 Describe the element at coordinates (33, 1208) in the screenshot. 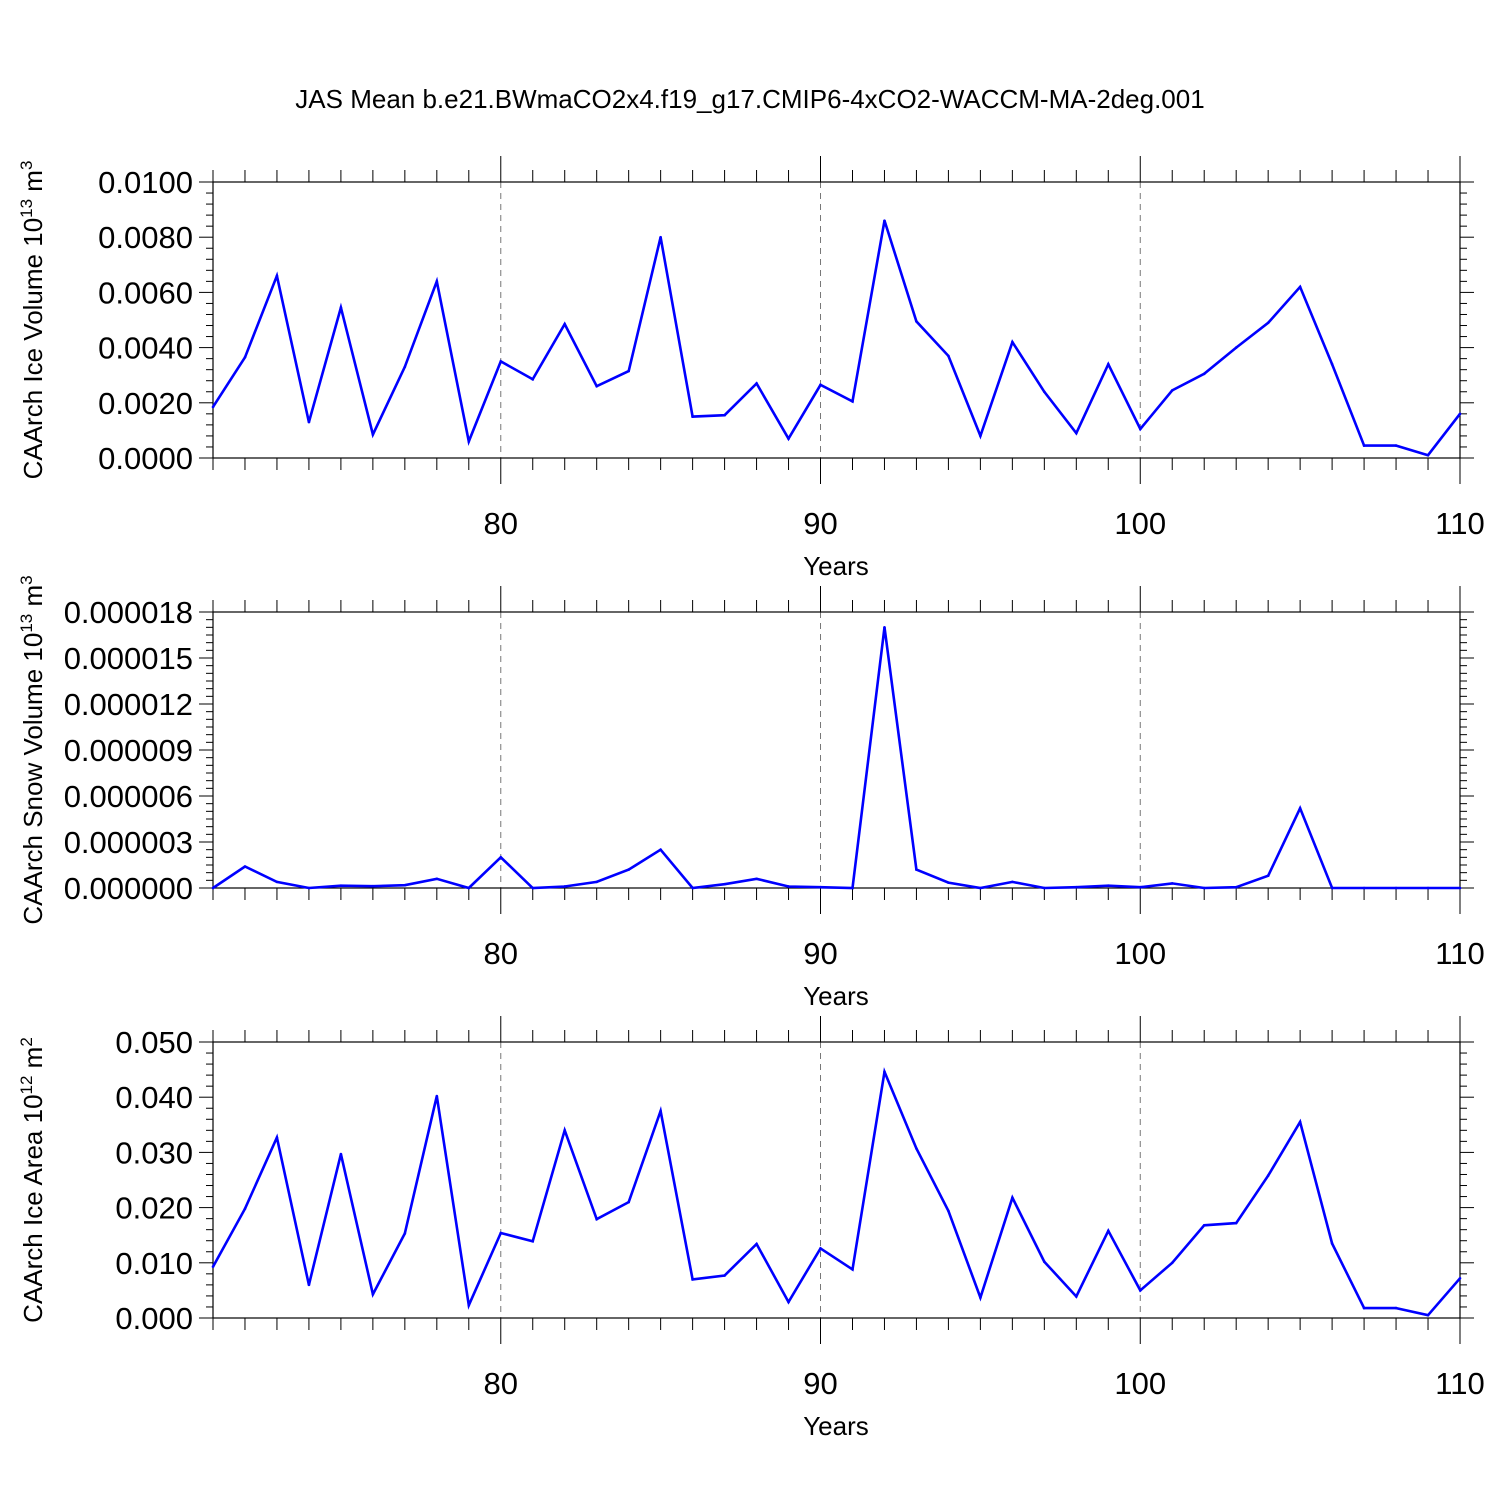

I see `y-axis-label-text: CAArch Ice Area 10` at that location.